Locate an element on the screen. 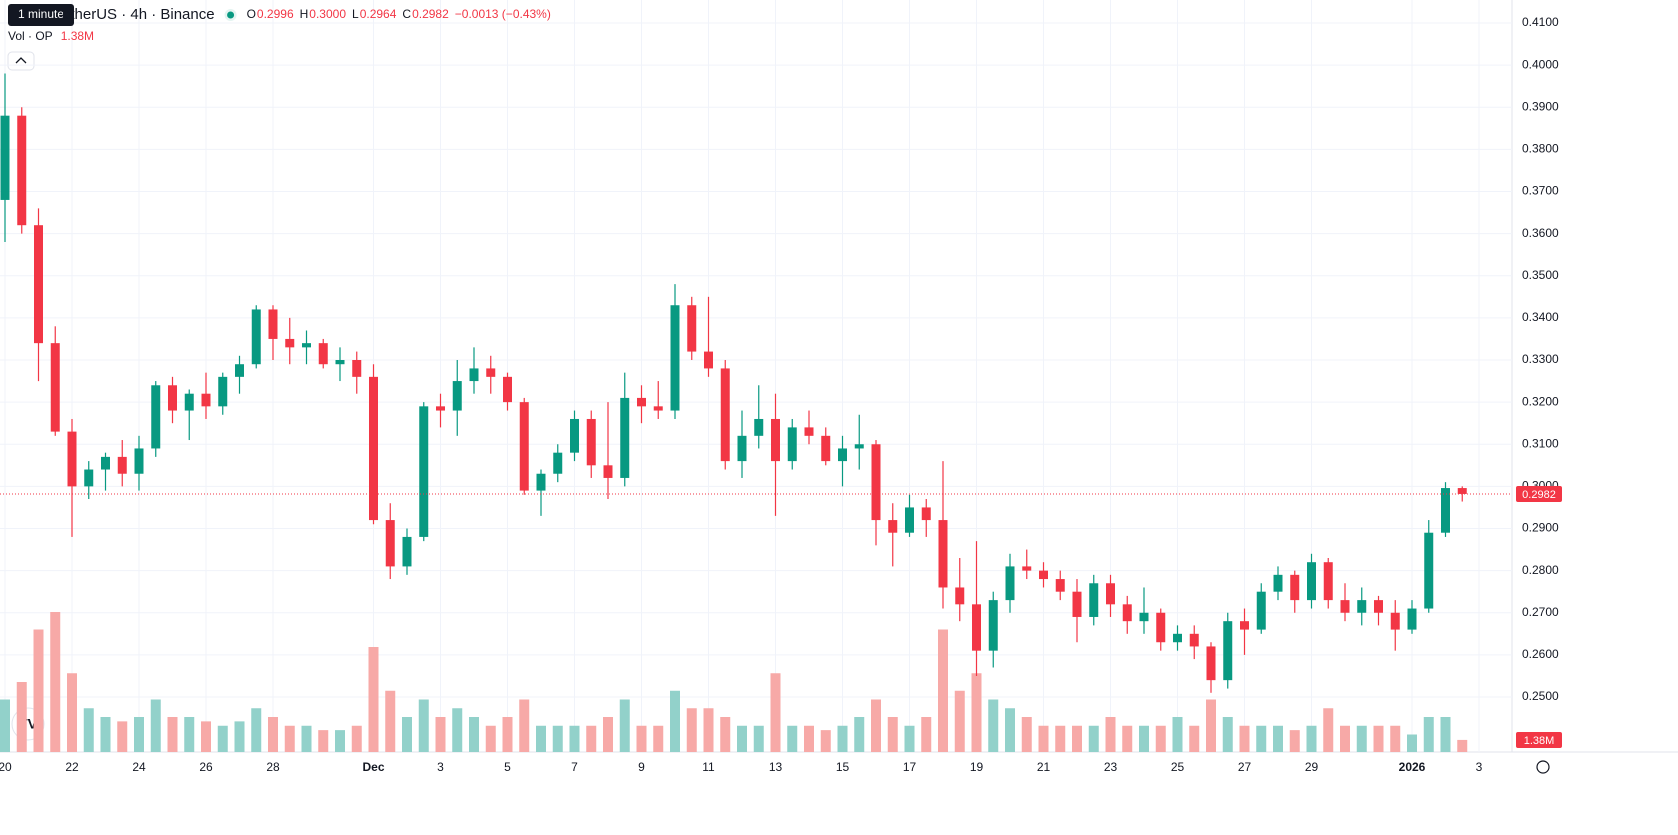 The image size is (1678, 835). collapse-icon is located at coordinates (21, 60).